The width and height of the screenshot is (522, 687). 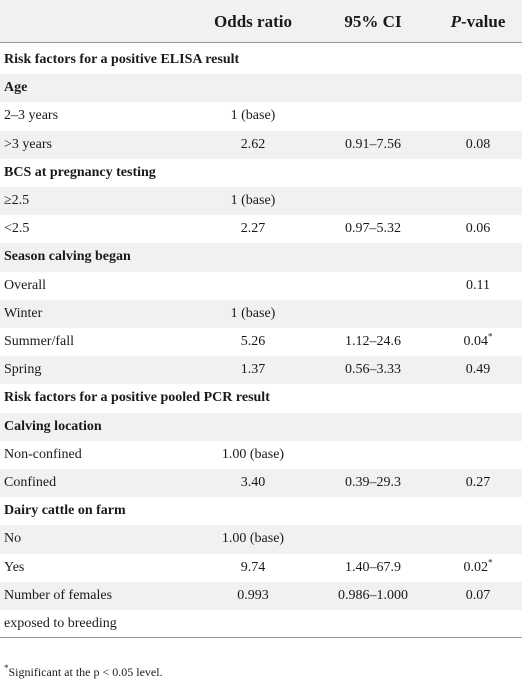 I want to click on p-value-cell: 0.11, so click(x=478, y=286).